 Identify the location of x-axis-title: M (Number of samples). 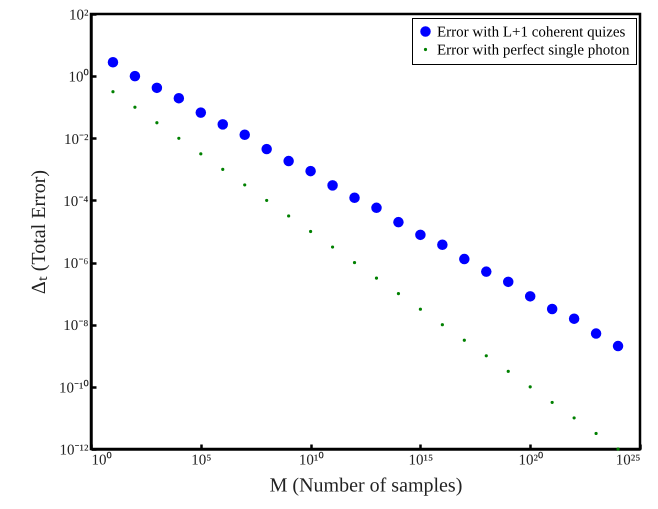
(366, 485).